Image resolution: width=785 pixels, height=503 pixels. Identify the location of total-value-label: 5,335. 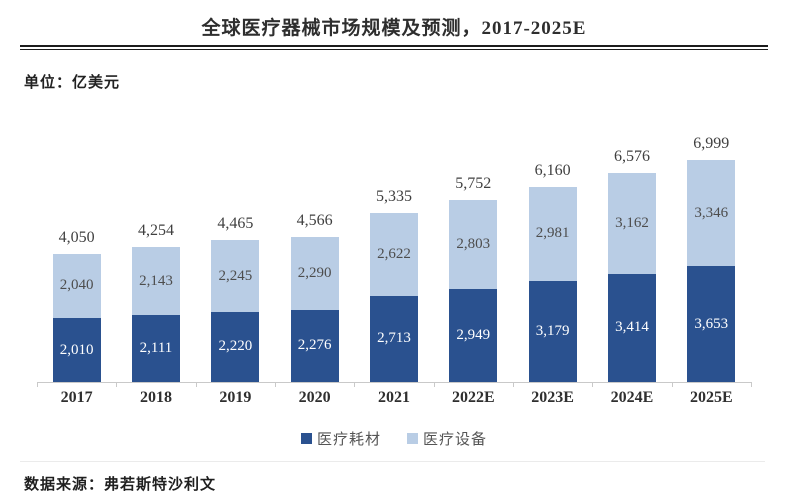
(393, 196).